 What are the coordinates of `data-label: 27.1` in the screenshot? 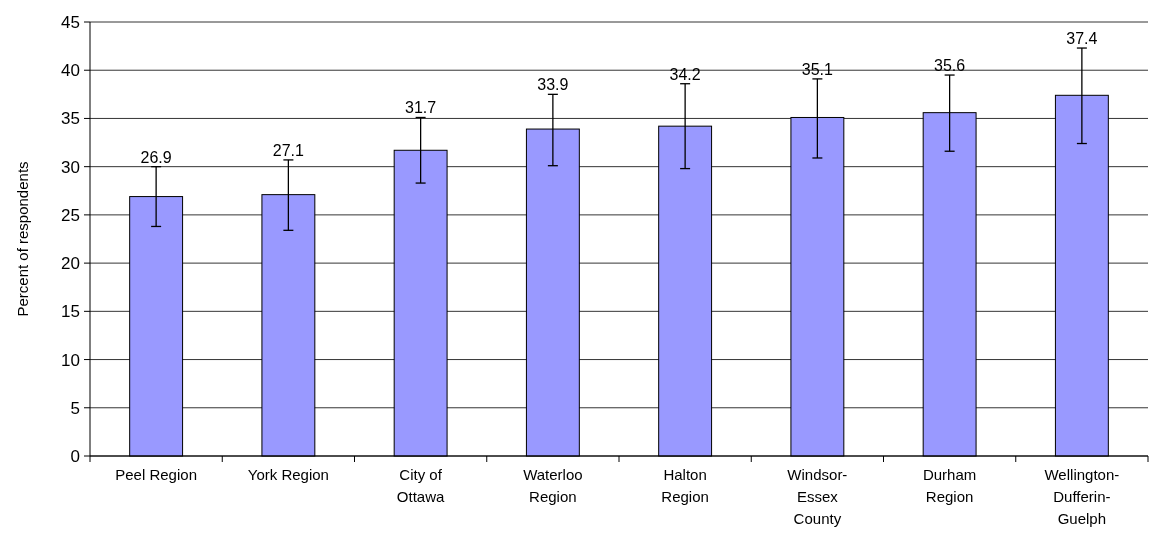 It's located at (288, 150).